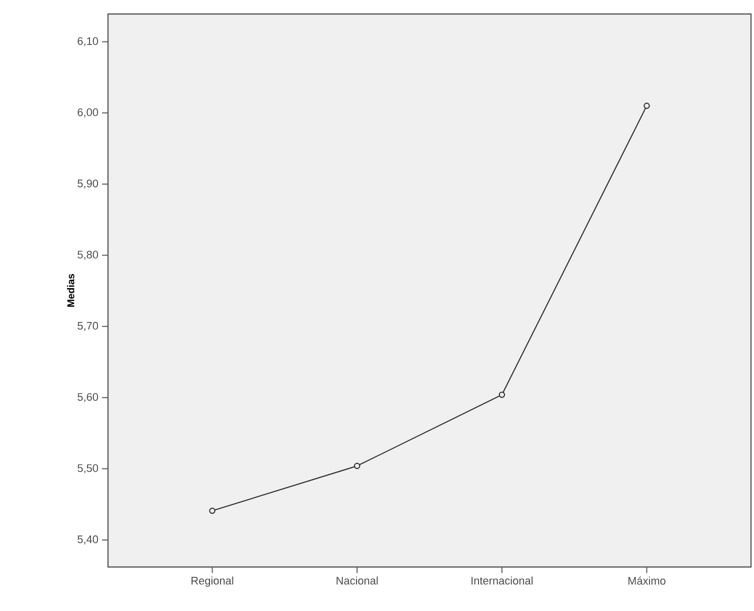  What do you see at coordinates (88, 41) in the screenshot?
I see `y-tick-label: 6,10` at bounding box center [88, 41].